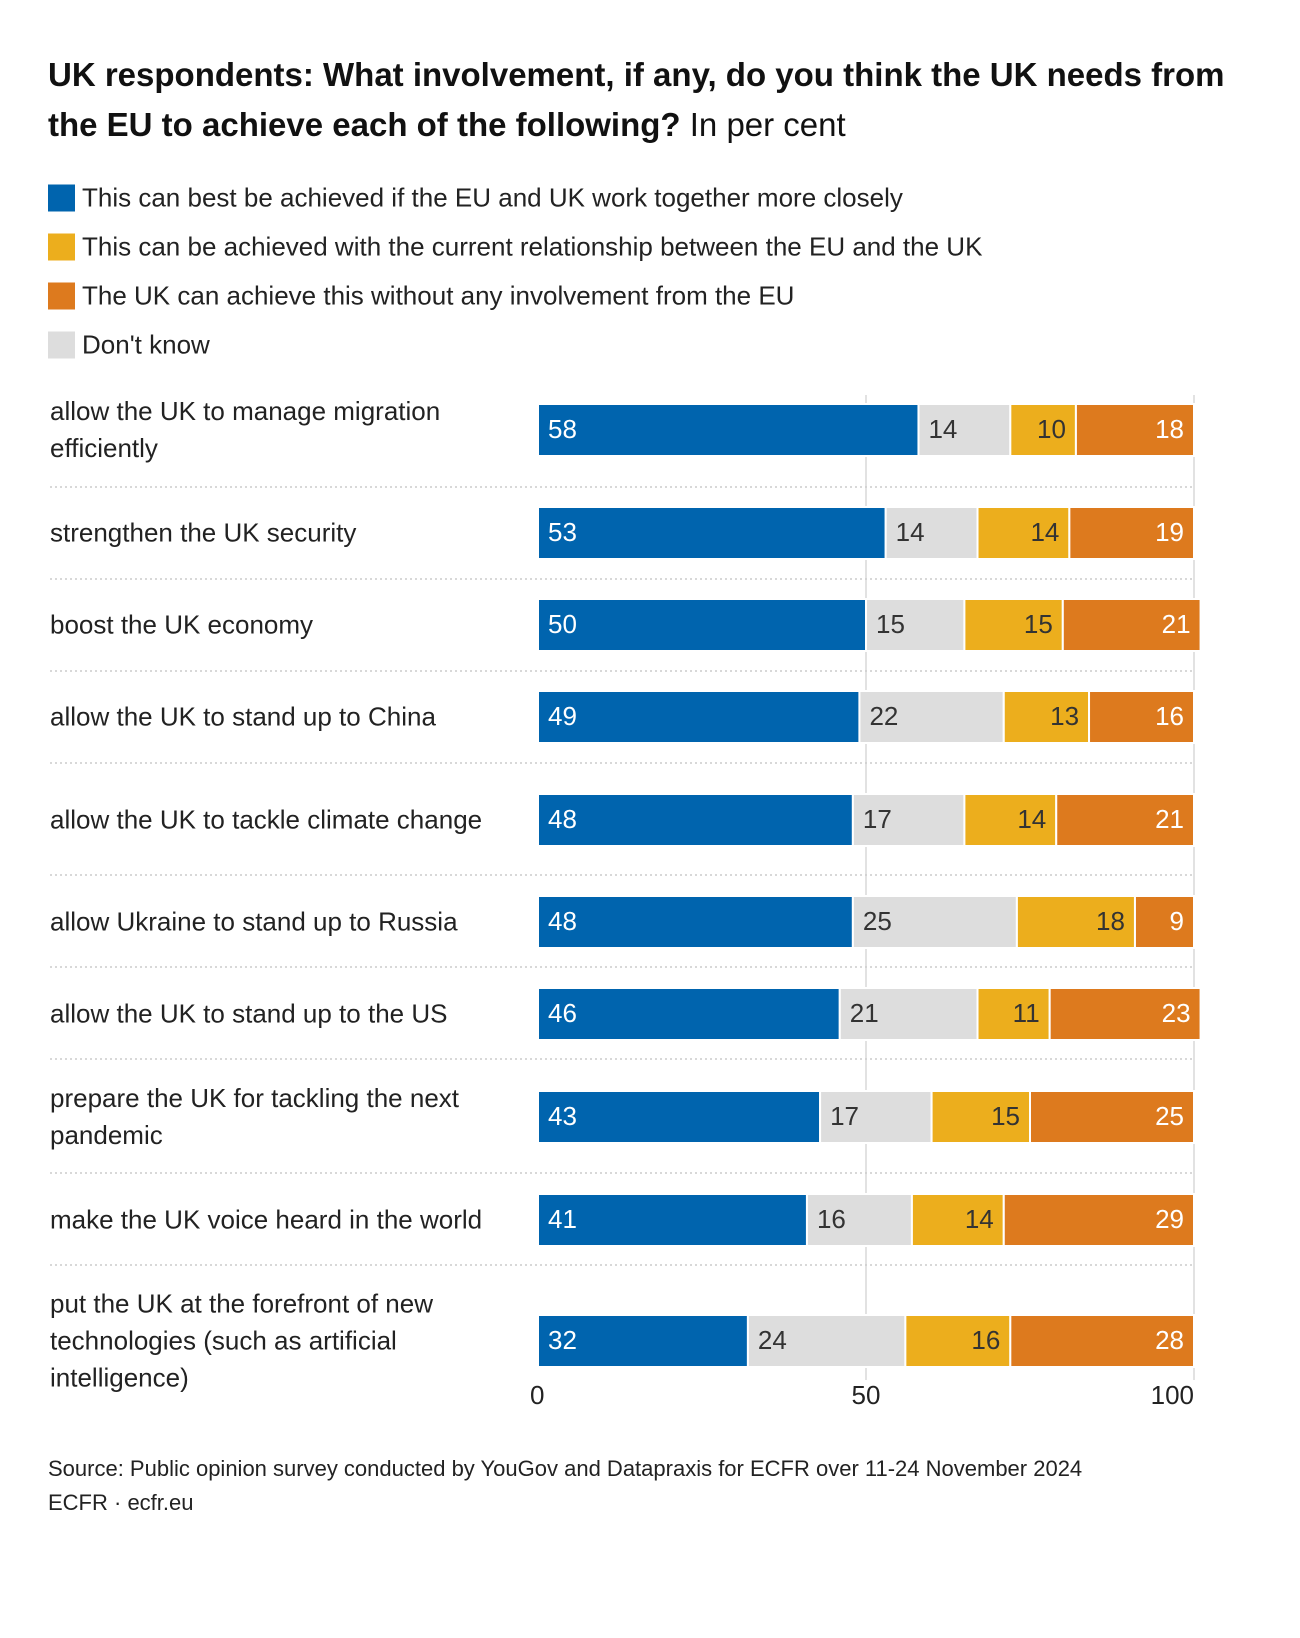 The image size is (1300, 1638). What do you see at coordinates (243, 716) in the screenshot?
I see `category-label: allow the UK to stand up to China` at bounding box center [243, 716].